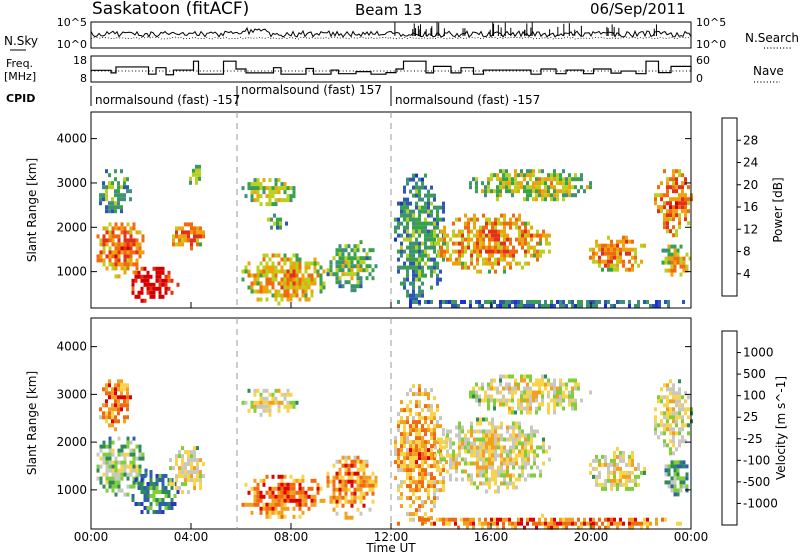 Image resolution: width=800 pixels, height=554 pixels. I want to click on nsky-label: N.Sky, so click(21, 41).